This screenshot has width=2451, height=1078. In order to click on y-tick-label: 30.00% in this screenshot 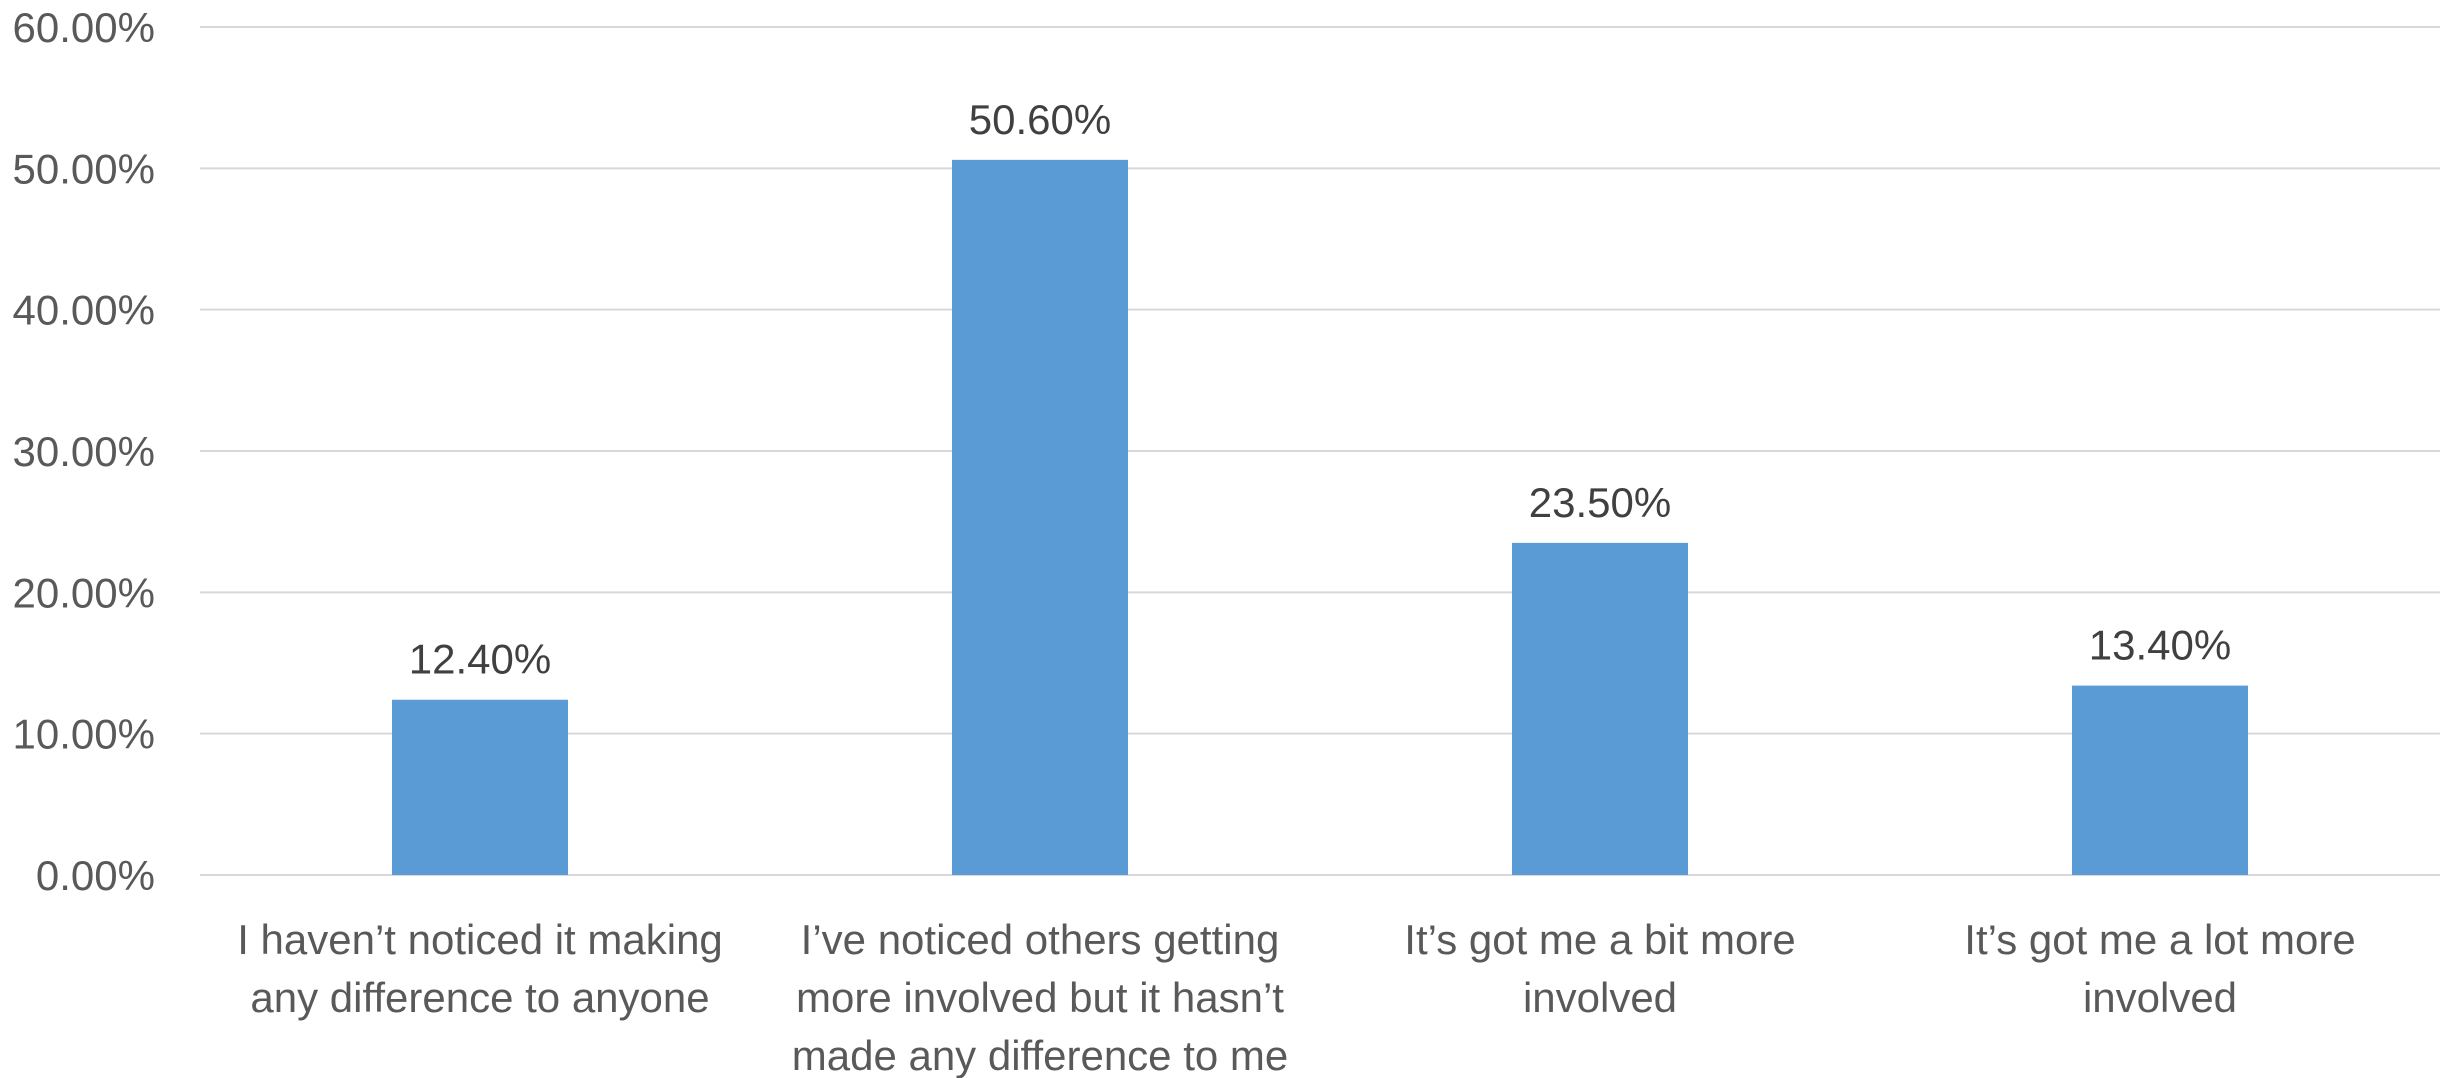, I will do `click(84, 451)`.